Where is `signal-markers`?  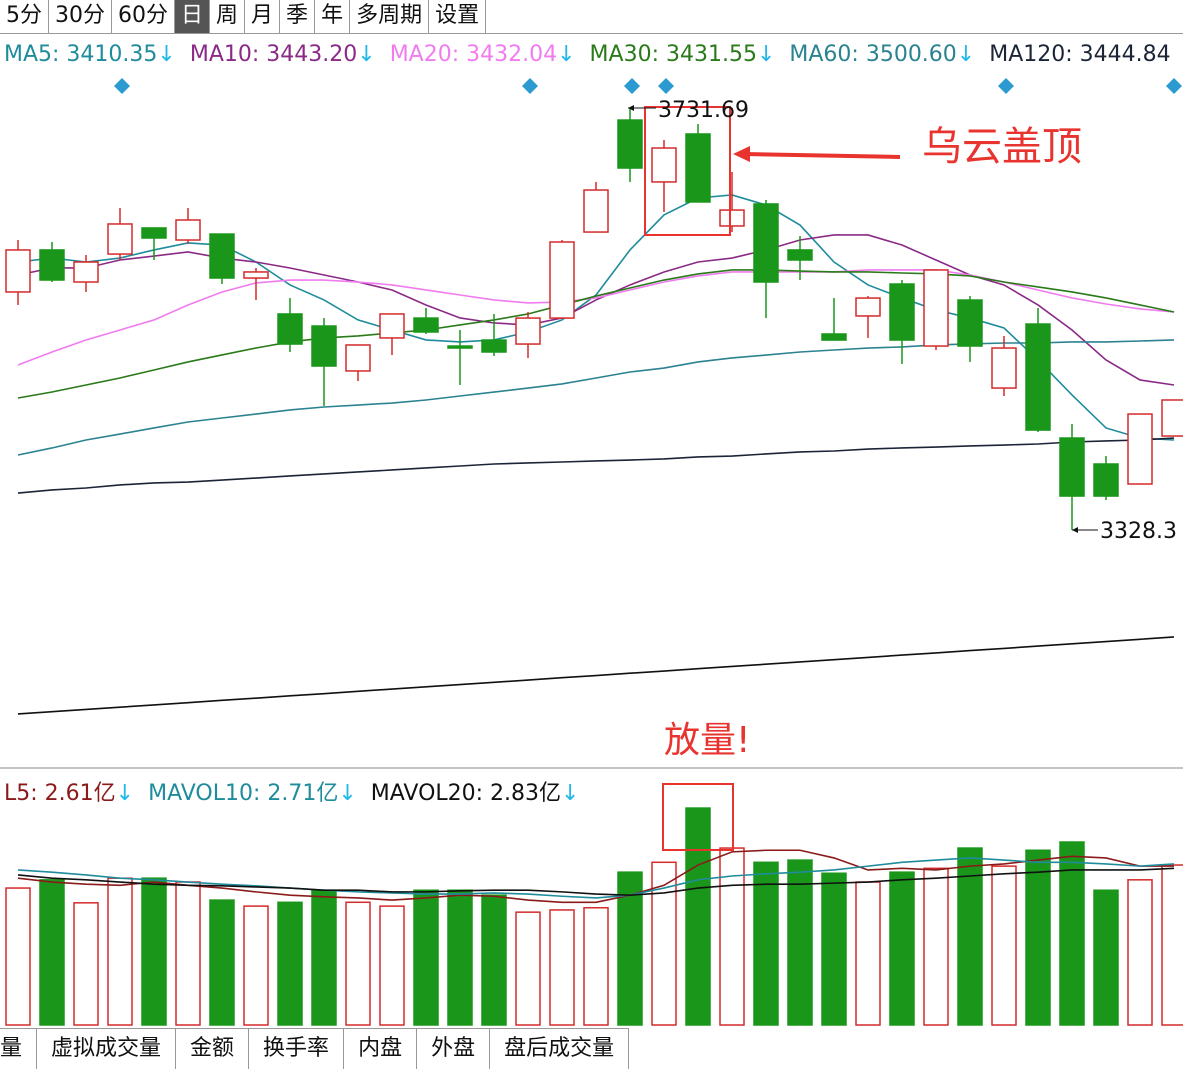
signal-markers is located at coordinates (648, 86).